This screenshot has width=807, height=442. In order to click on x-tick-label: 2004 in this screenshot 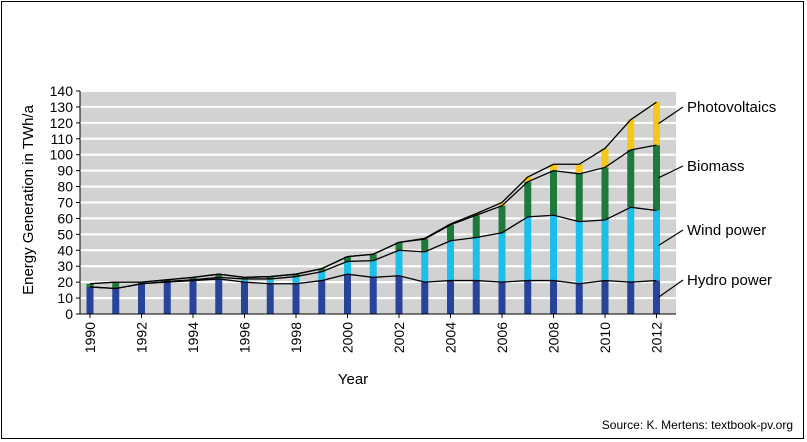, I will do `click(451, 337)`.